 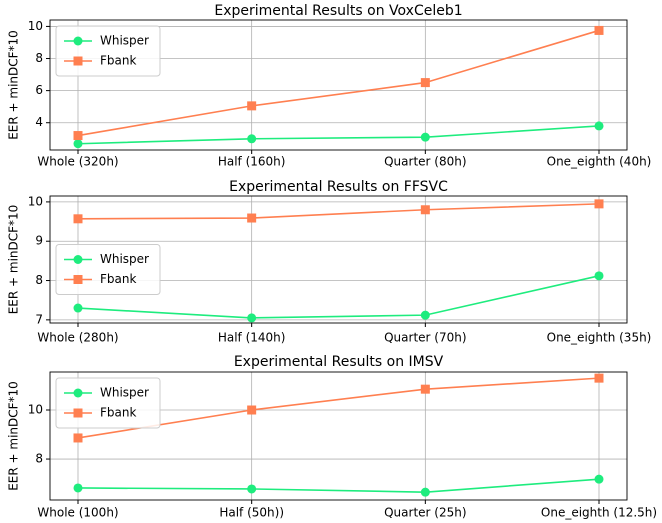 I want to click on x-tick-label: One_eighth (40h), so click(x=599, y=162).